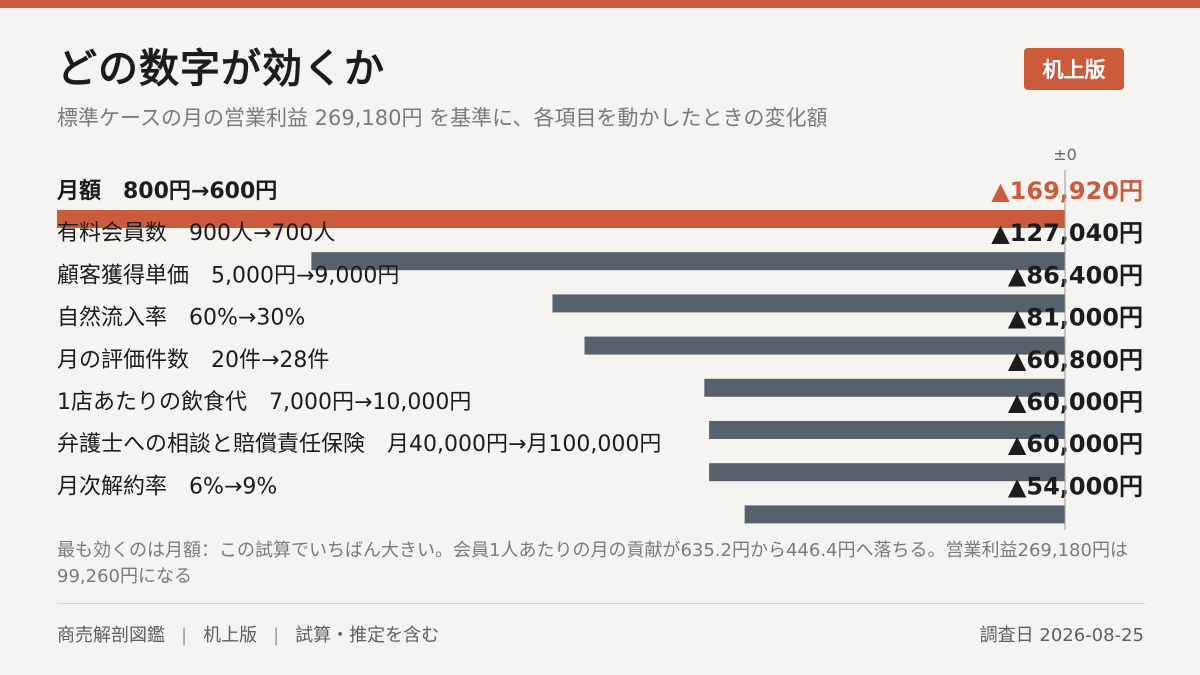  I want to click on footer-date: 調査日 2026-08-25, so click(1061, 635).